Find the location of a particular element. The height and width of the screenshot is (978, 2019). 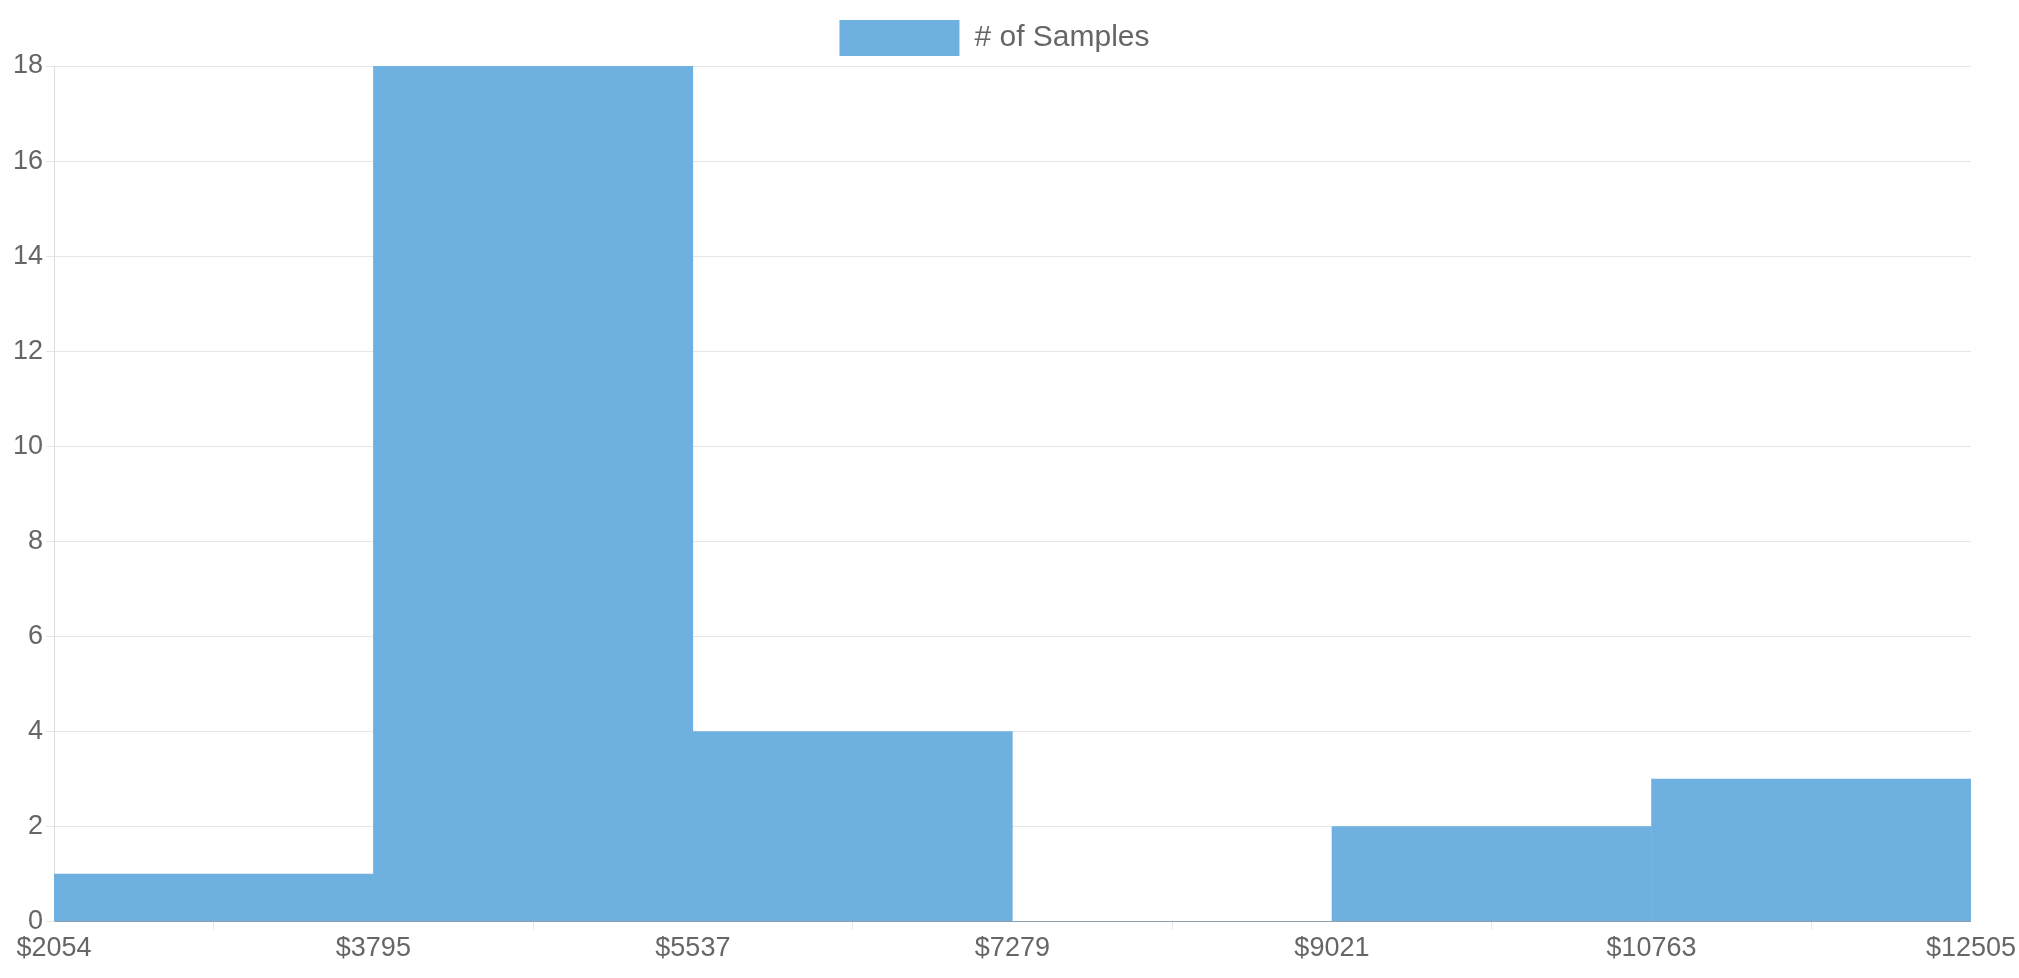

y-tick-label: 16 is located at coordinates (28, 159).